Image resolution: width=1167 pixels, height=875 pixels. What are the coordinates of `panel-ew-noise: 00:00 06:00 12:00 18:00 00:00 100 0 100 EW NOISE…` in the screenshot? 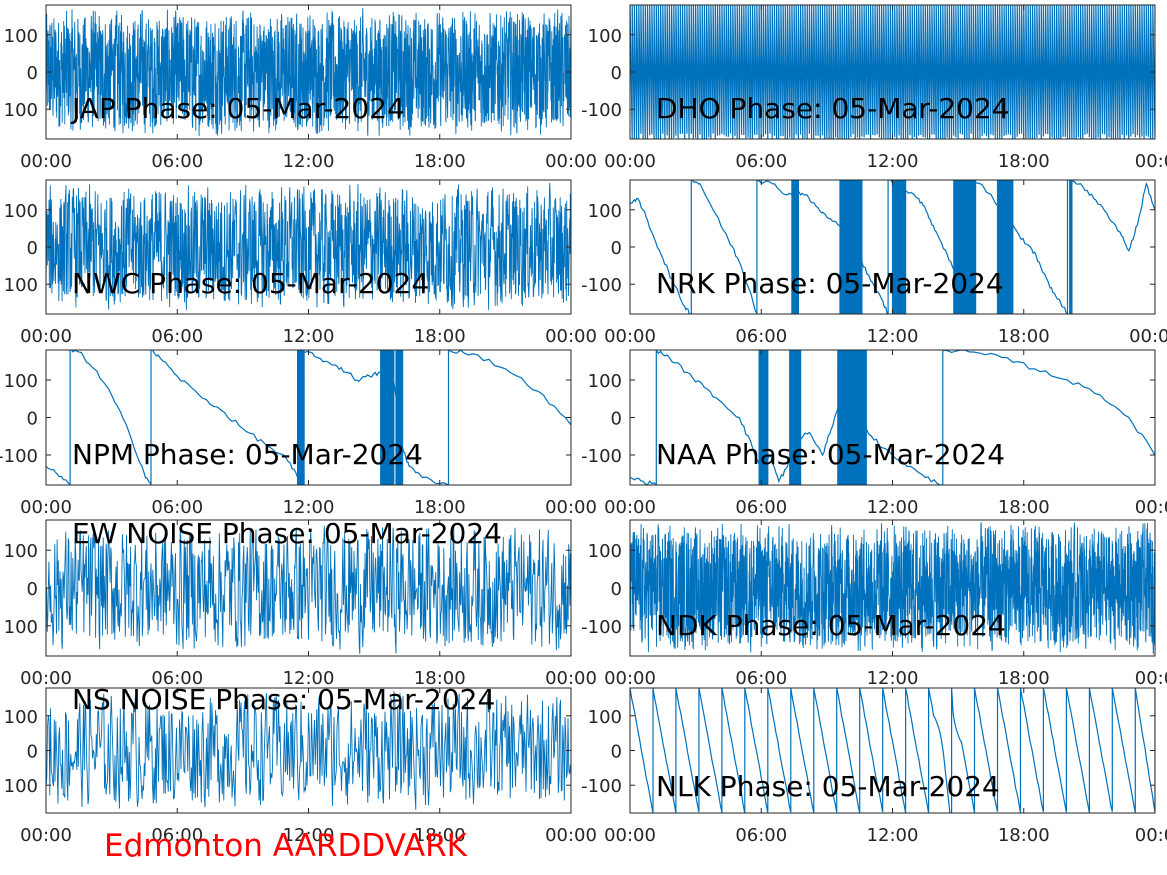 It's located at (300, 603).